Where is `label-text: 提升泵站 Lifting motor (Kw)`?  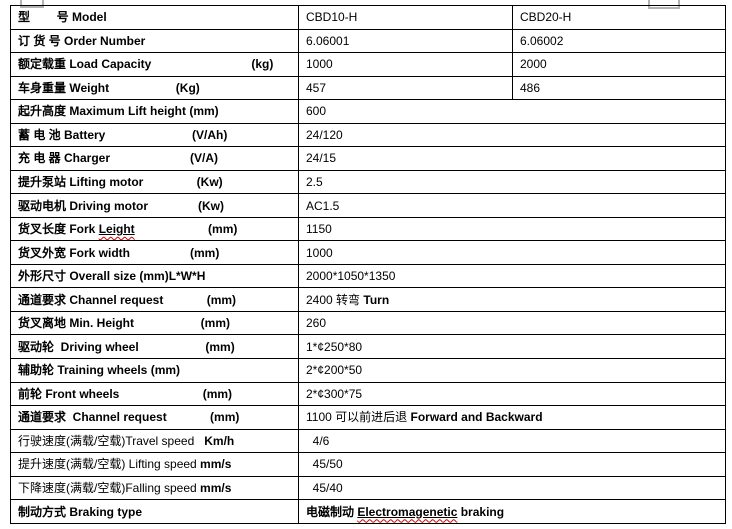 label-text: 提升泵站 Lifting motor (Kw) is located at coordinates (120, 181).